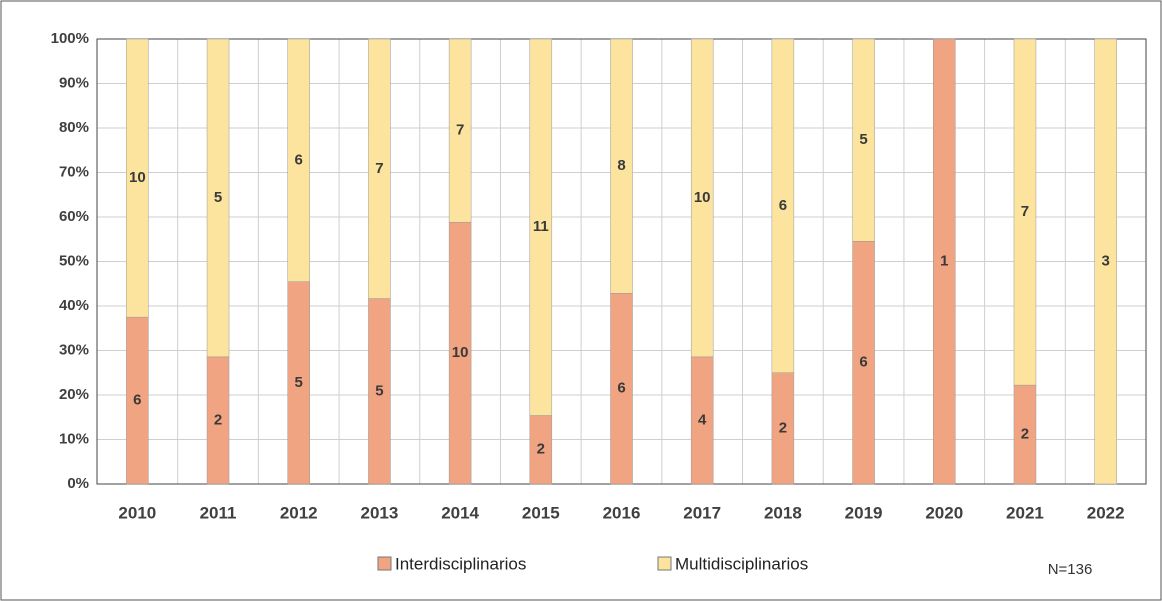  What do you see at coordinates (74, 260) in the screenshot?
I see `y-tick-label: 50%` at bounding box center [74, 260].